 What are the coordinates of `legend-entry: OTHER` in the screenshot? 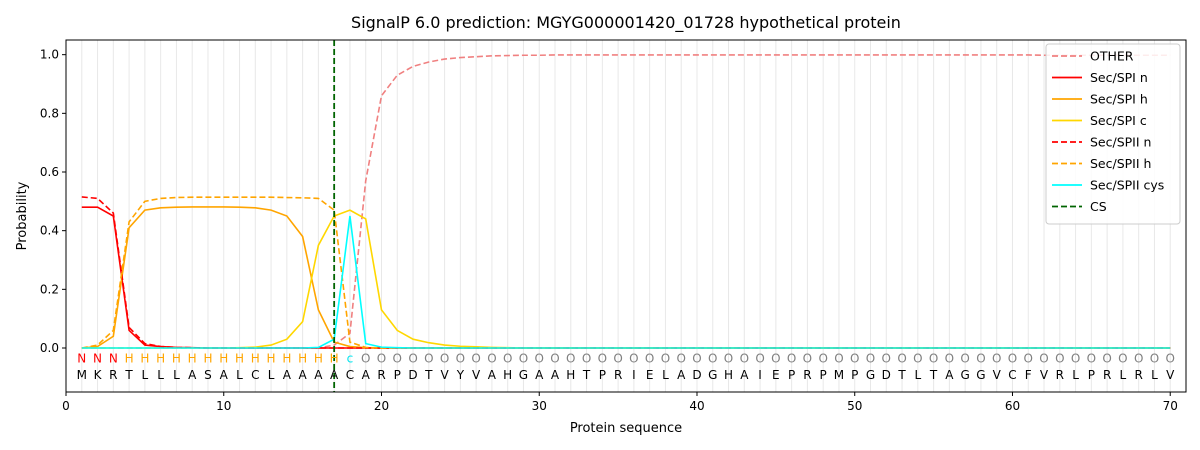 It's located at (1112, 56).